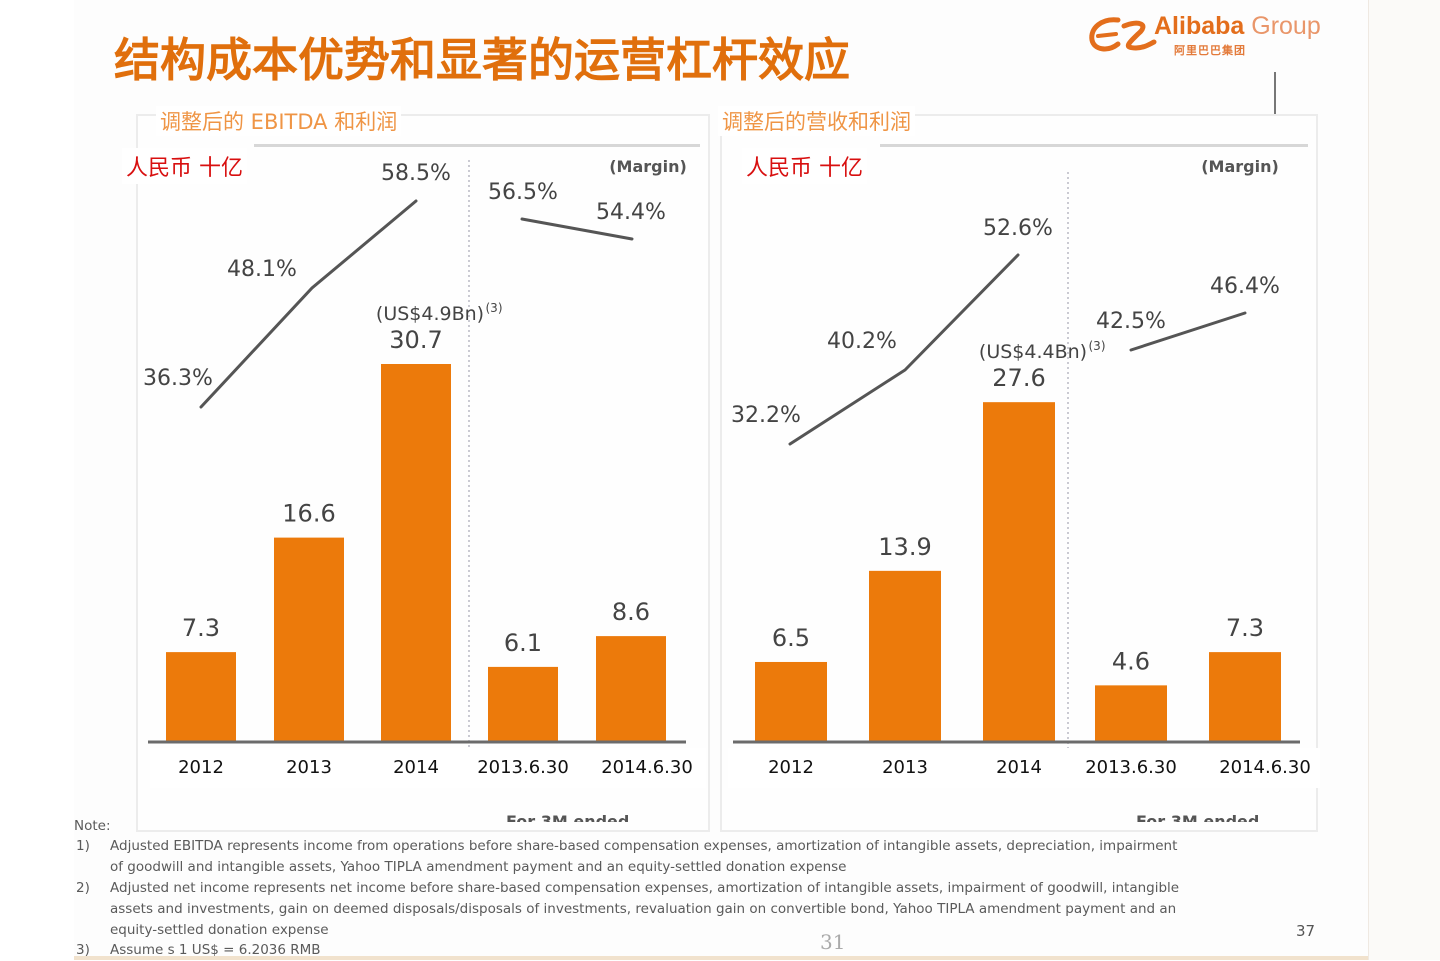 This screenshot has width=1440, height=961. Describe the element at coordinates (568, 817) in the screenshot. I see `period-label-ebitda: For 3M ended` at that location.